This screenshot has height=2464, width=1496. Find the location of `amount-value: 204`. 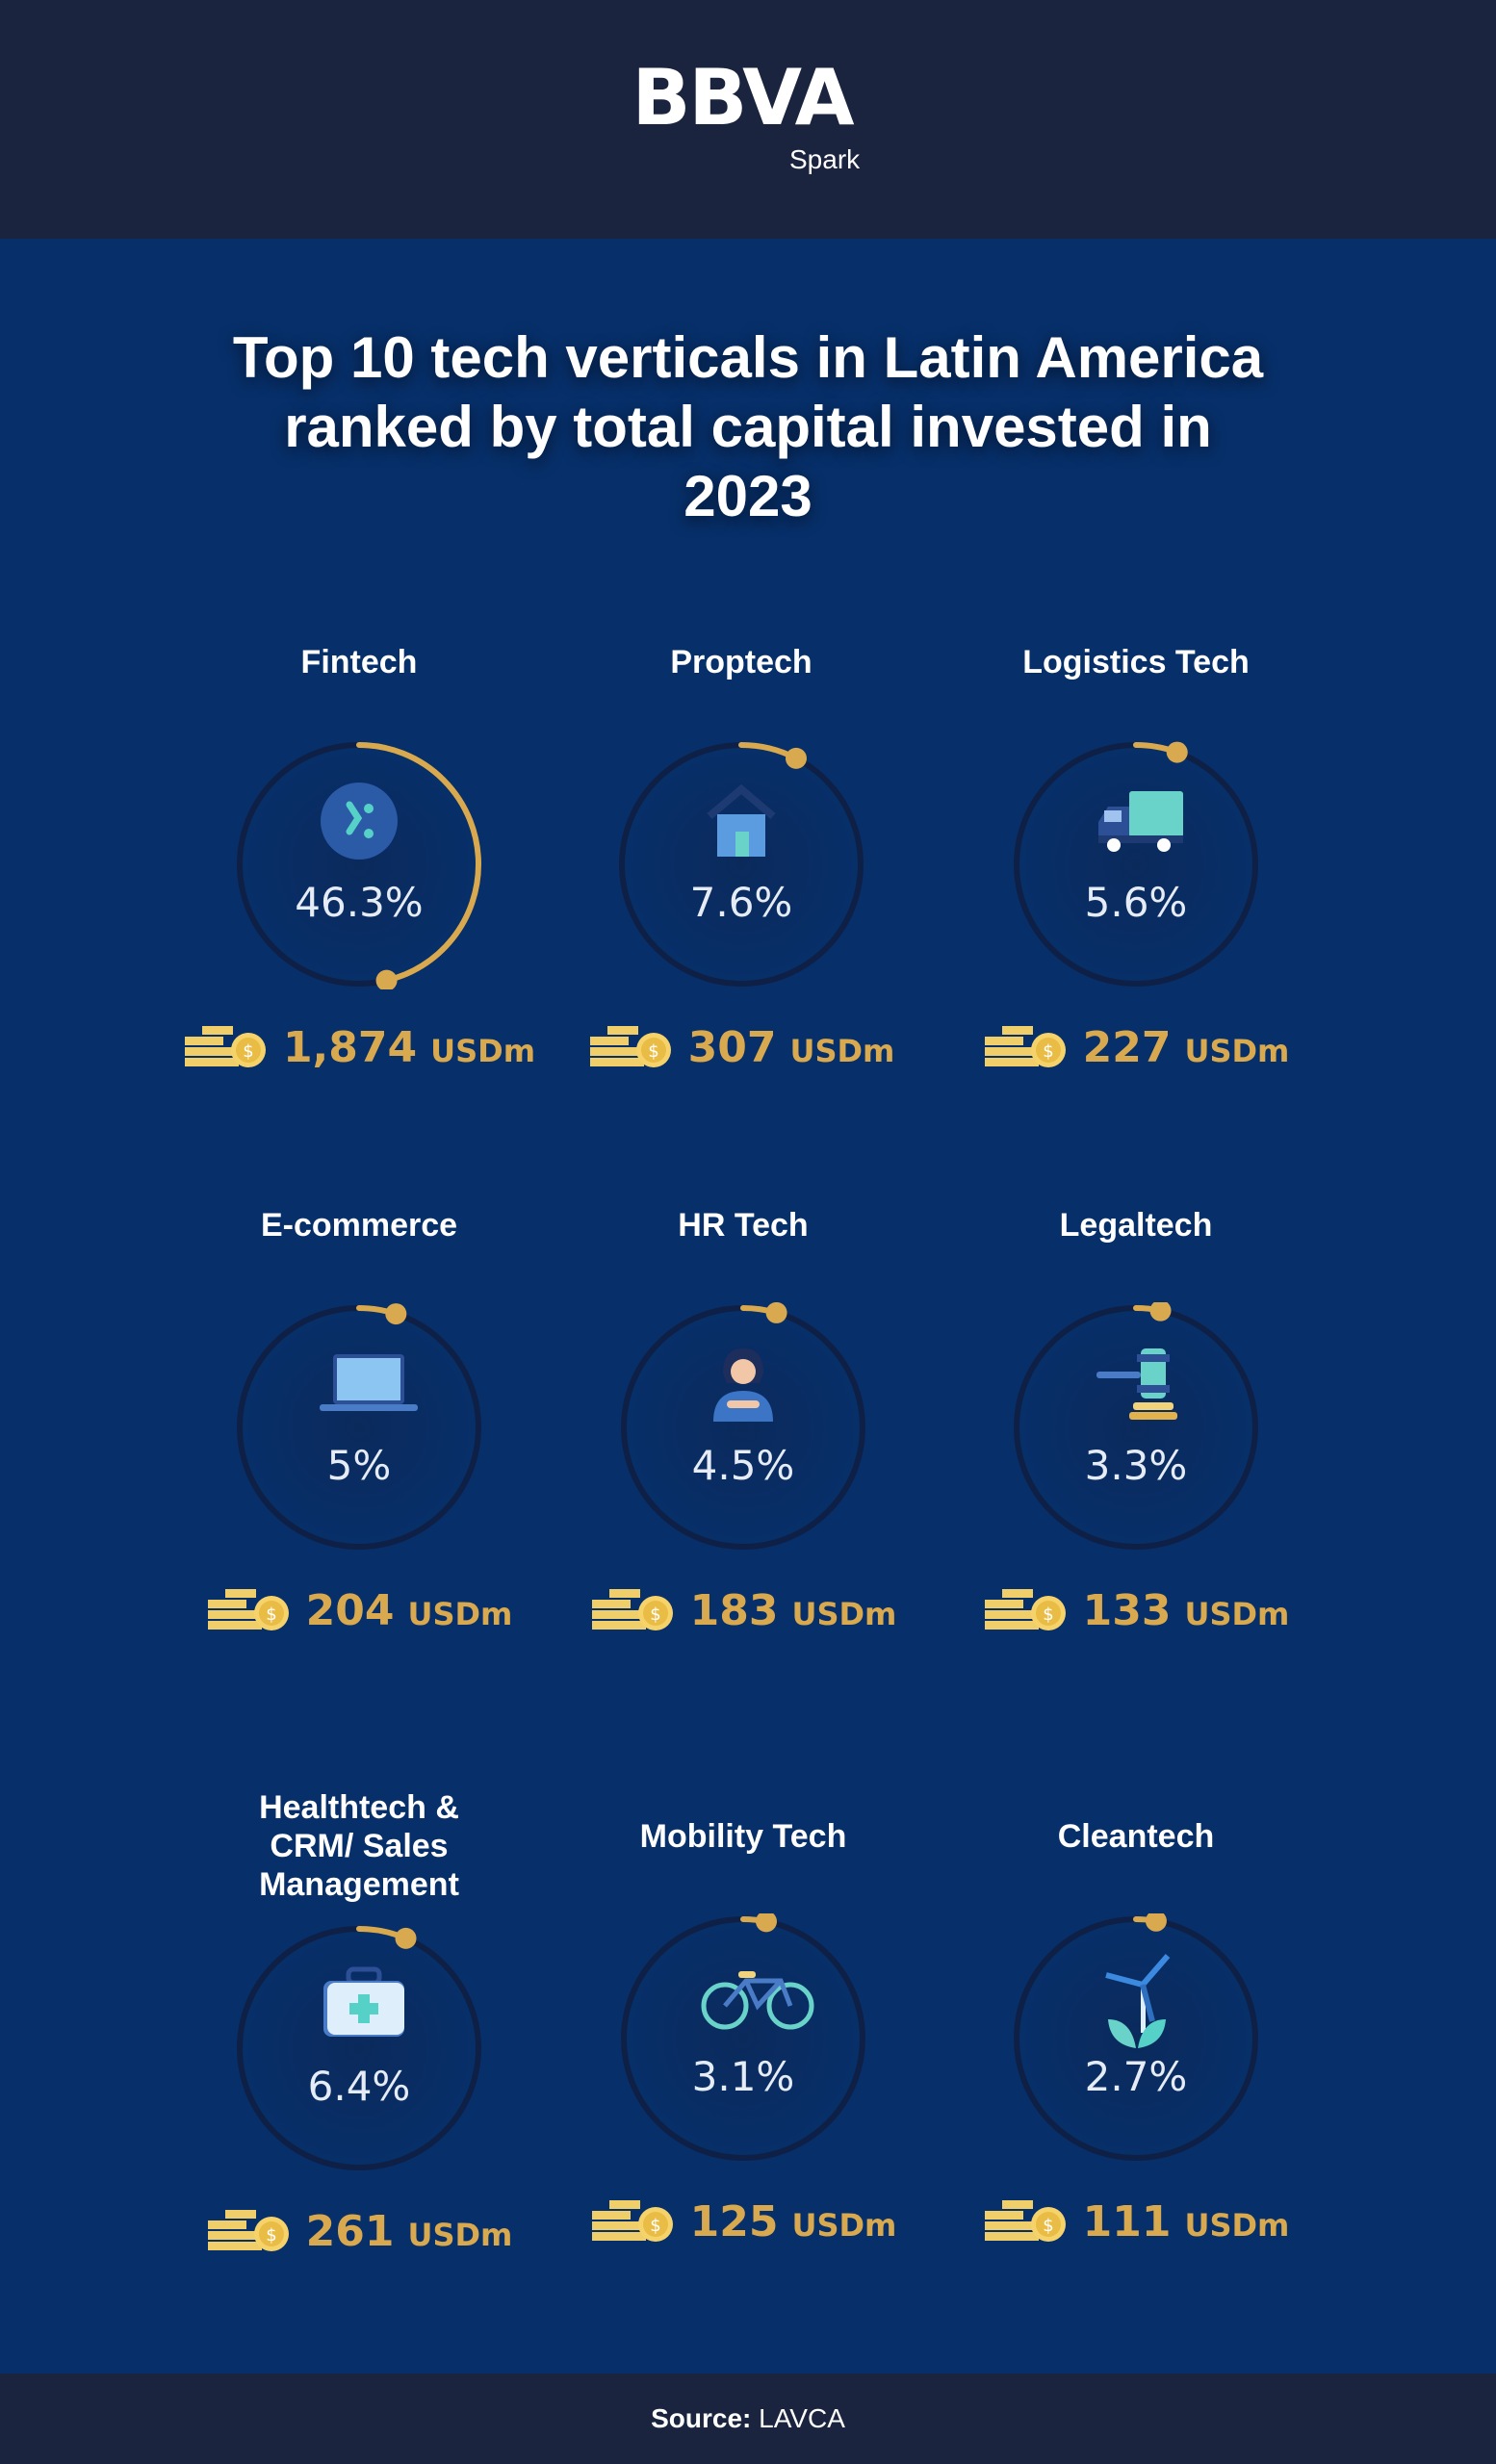

amount-value: 204 is located at coordinates (350, 1610).